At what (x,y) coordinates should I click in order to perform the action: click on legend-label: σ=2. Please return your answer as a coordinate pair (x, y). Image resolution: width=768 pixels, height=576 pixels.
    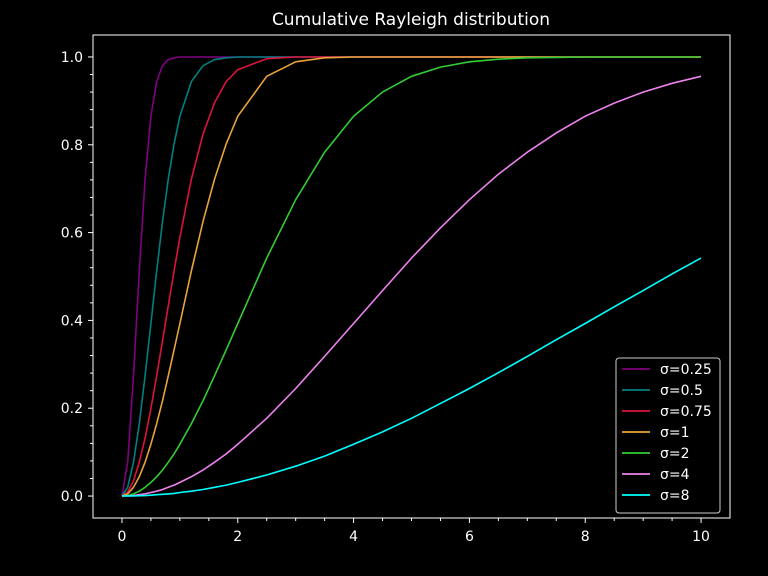
    Looking at the image, I should click on (675, 454).